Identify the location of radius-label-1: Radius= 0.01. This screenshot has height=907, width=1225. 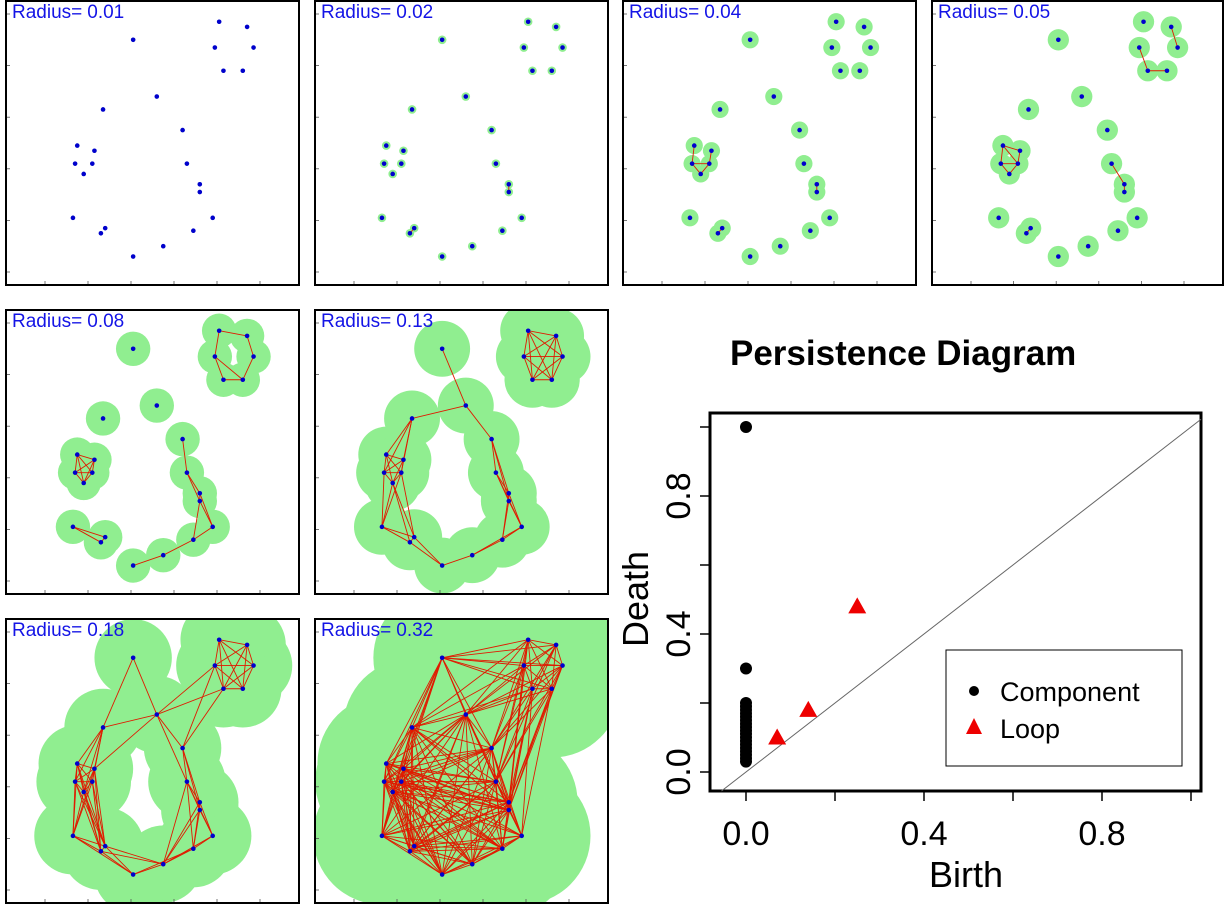
(68, 12).